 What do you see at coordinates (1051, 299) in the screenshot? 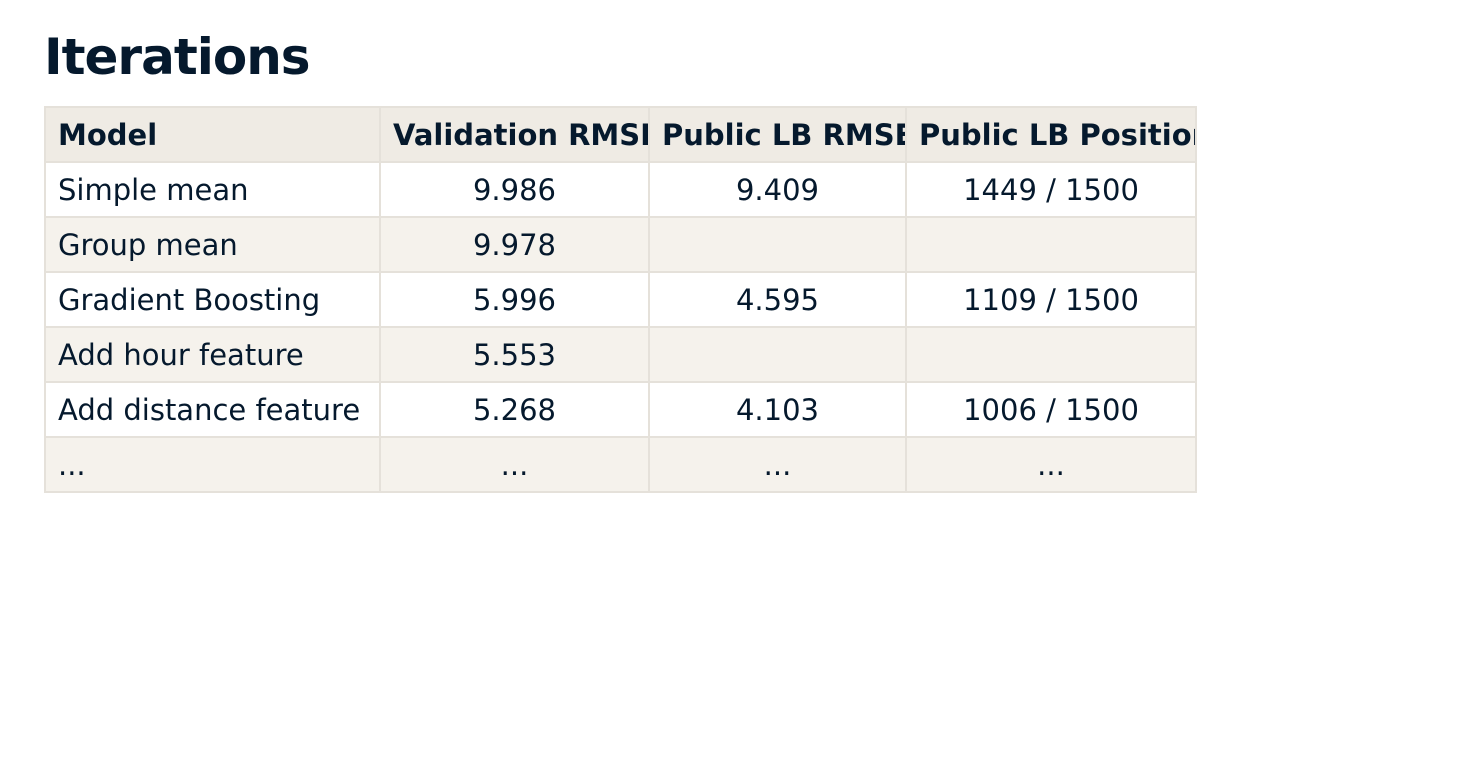
I see `cell-public-lb-position: 1109 / 1500` at bounding box center [1051, 299].